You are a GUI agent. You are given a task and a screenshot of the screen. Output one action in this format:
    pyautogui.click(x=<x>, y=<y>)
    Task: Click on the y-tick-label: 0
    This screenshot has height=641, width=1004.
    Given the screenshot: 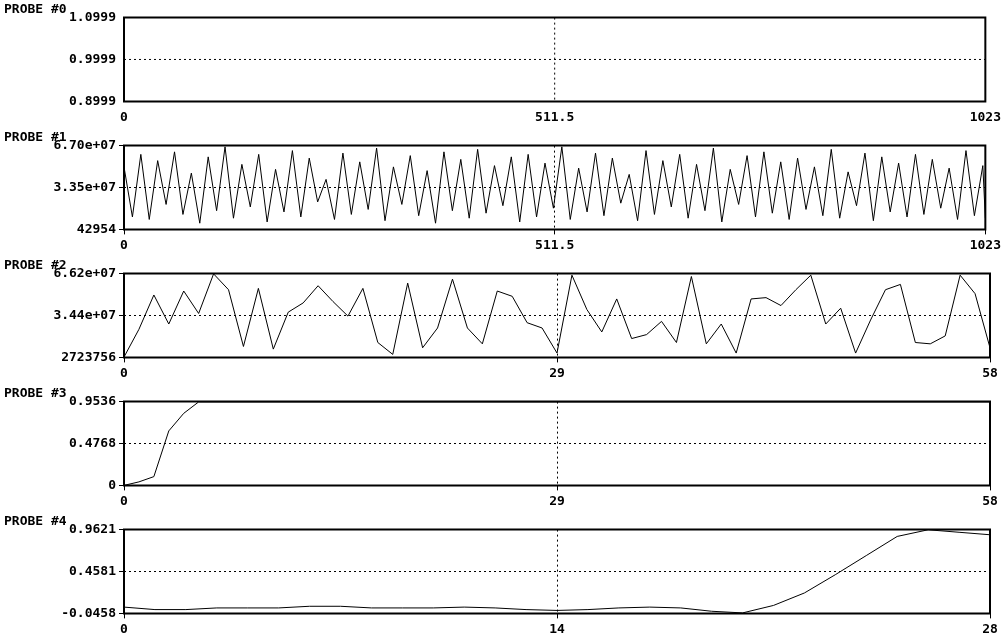 What is the action you would take?
    pyautogui.click(x=112, y=484)
    